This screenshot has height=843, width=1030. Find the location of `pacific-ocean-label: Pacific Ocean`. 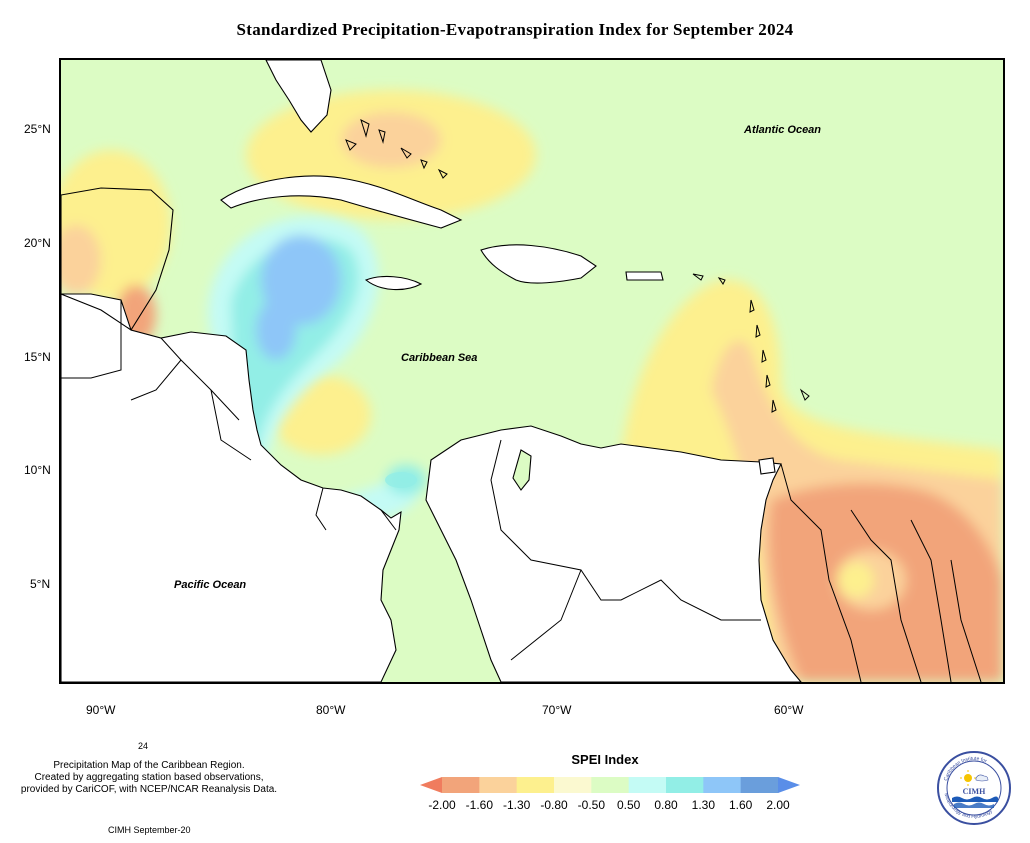

pacific-ocean-label: Pacific Ocean is located at coordinates (210, 585).